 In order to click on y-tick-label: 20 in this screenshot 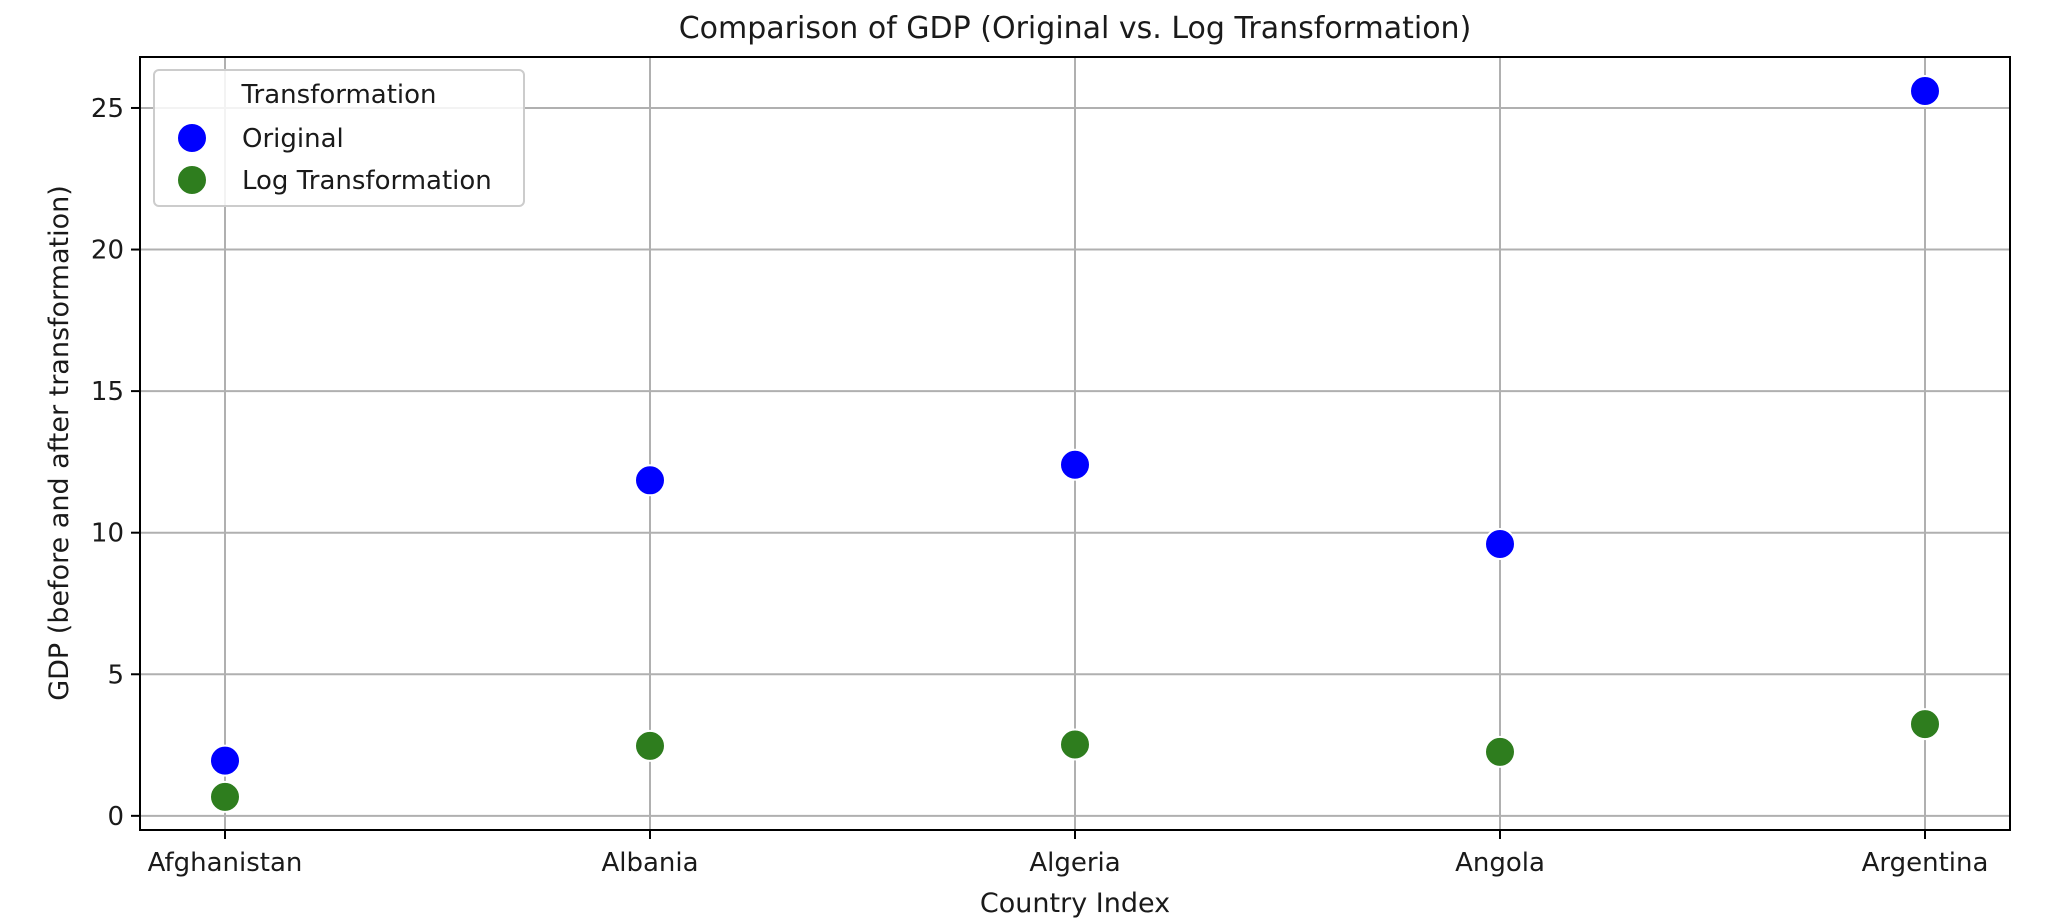, I will do `click(107, 251)`.